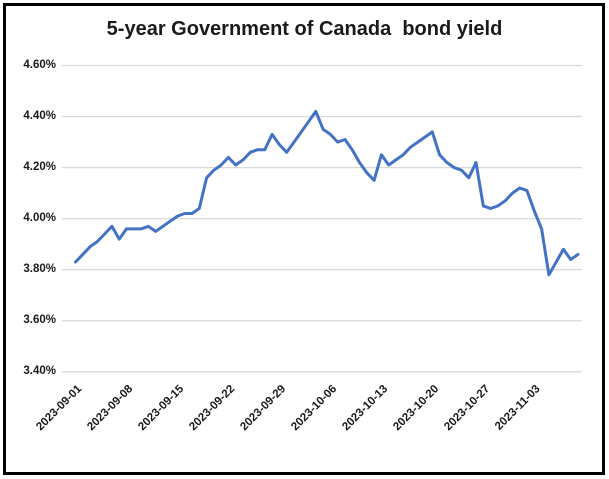  What do you see at coordinates (39, 269) in the screenshot?
I see `y-axis-tick-label: 3.80%` at bounding box center [39, 269].